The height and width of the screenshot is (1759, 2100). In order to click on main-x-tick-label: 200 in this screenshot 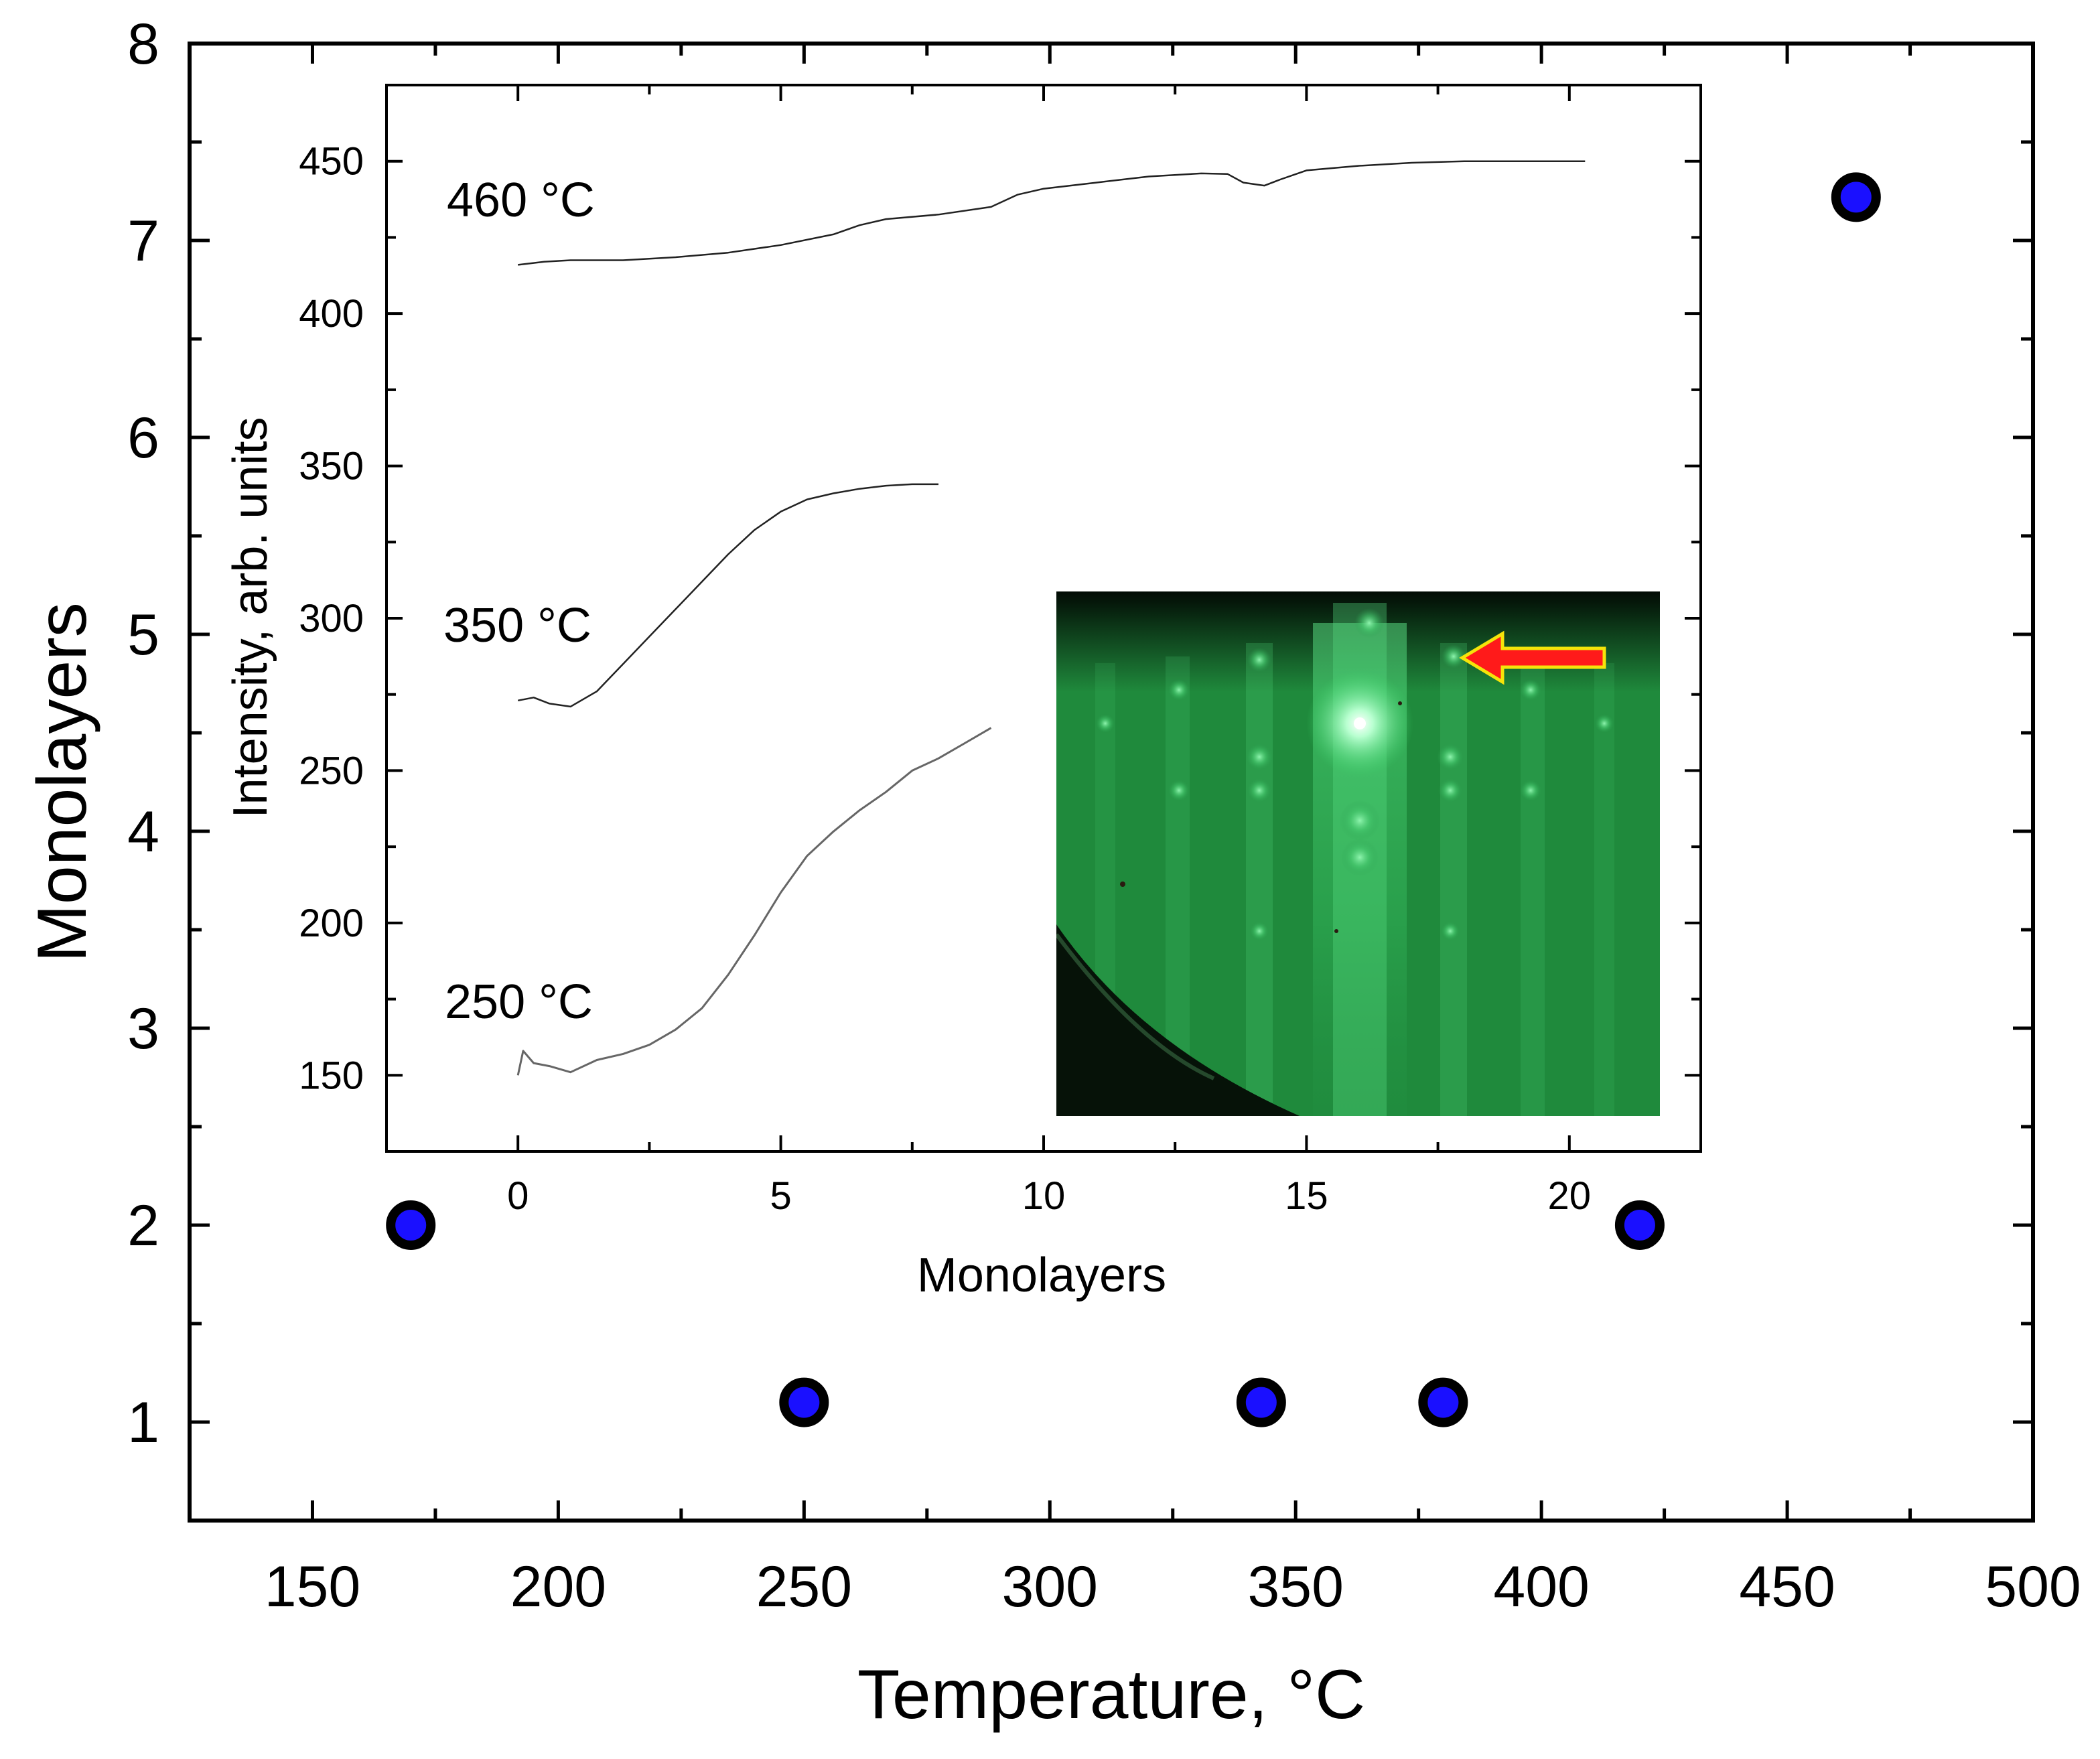, I will do `click(558, 1587)`.